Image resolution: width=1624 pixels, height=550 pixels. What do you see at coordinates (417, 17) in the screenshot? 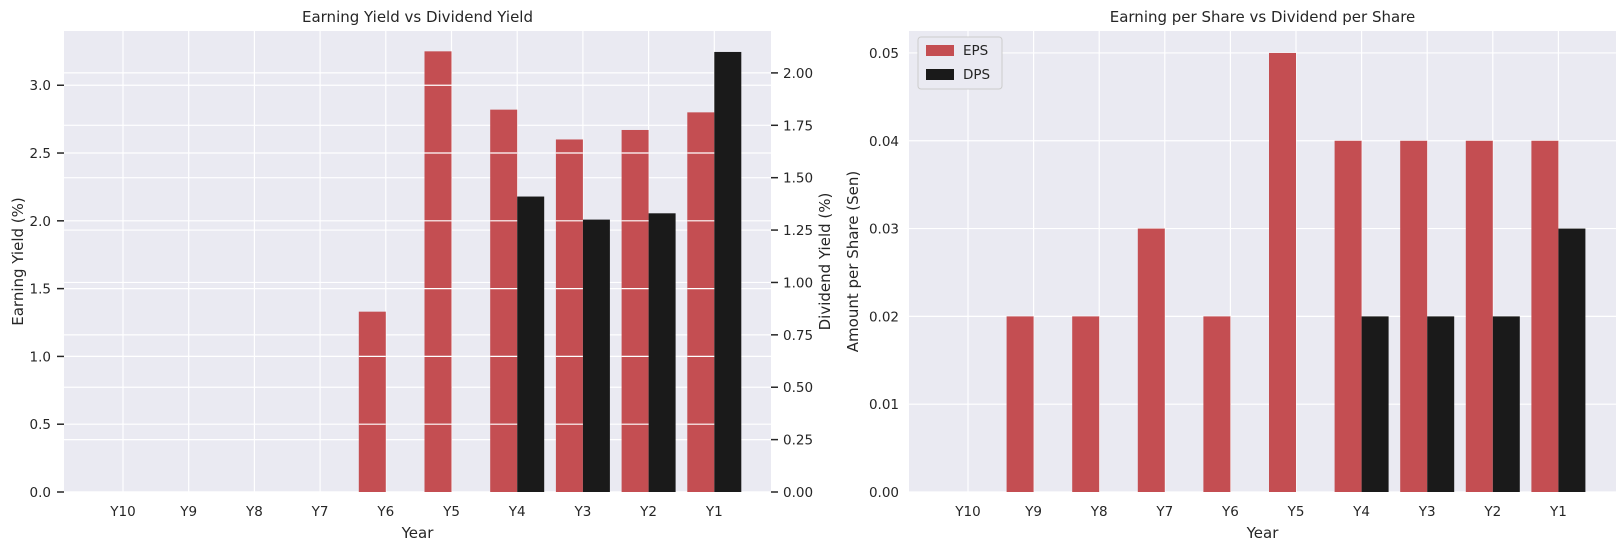
I see `chart-title: Earning Yield vs Dividend Yield` at bounding box center [417, 17].